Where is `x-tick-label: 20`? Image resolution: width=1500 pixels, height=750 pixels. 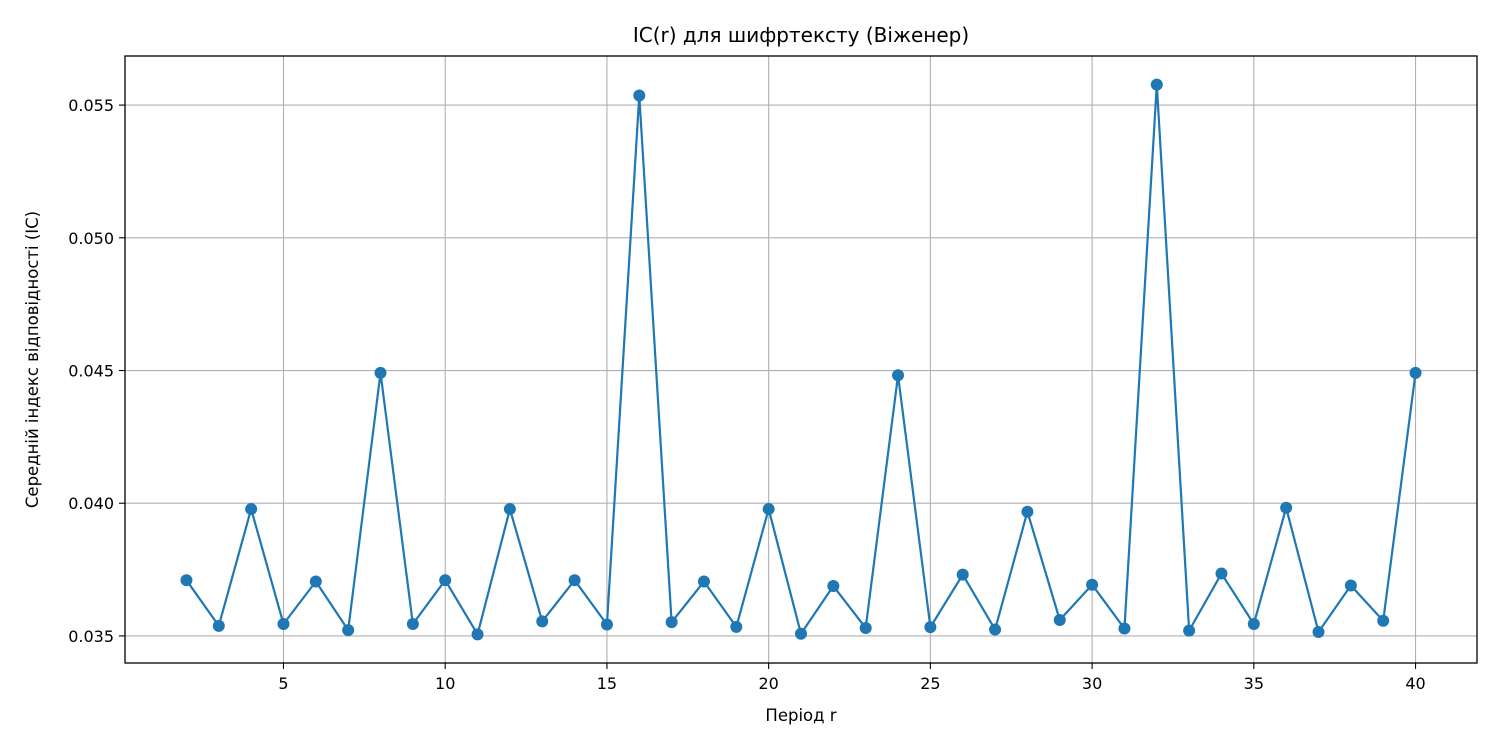 x-tick-label: 20 is located at coordinates (768, 683).